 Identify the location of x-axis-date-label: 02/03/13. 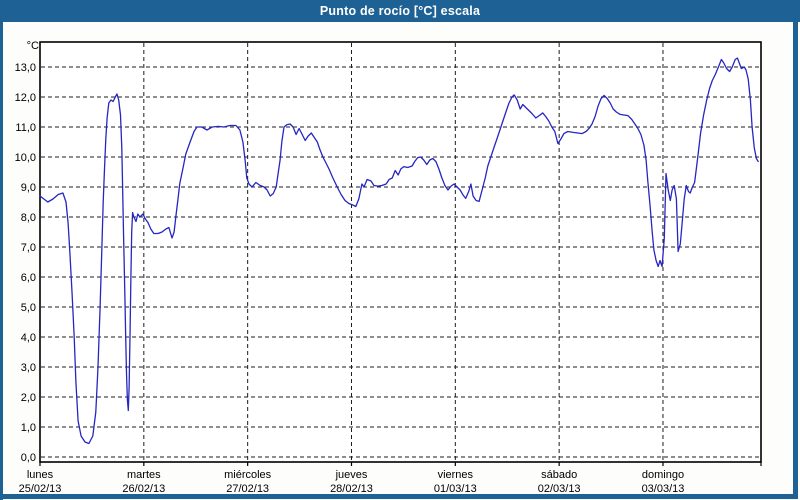
(559, 489).